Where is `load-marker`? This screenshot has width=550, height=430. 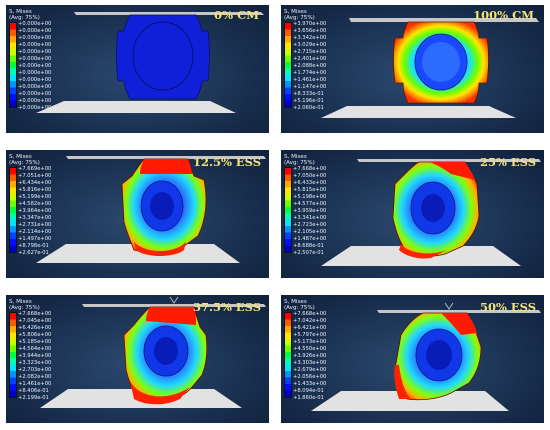
load-marker is located at coordinates (449, 306).